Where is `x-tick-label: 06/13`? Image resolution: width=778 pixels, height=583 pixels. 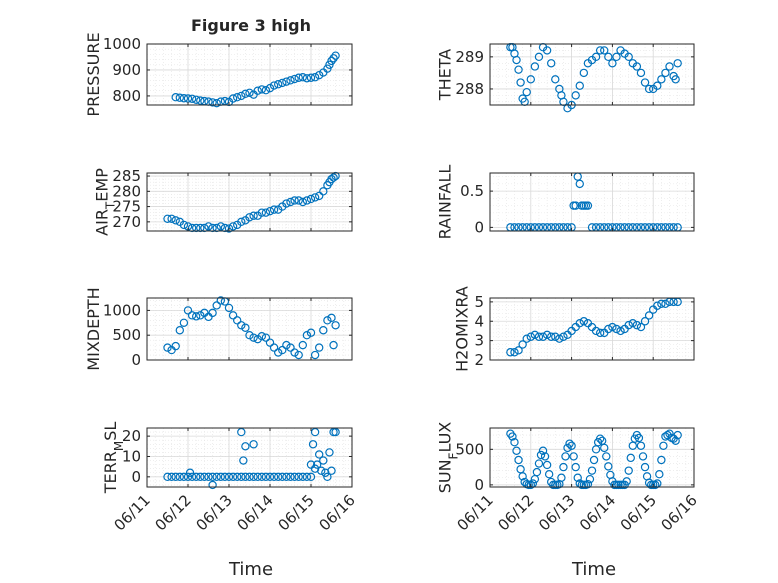
x-tick-label: 06/13 is located at coordinates (214, 512).